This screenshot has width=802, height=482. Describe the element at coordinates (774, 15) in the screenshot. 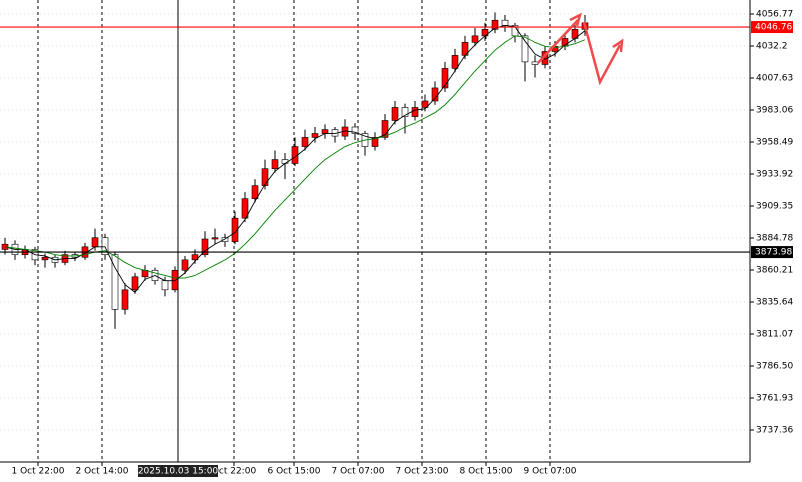

I see `y-tick-label: 4056.77` at that location.